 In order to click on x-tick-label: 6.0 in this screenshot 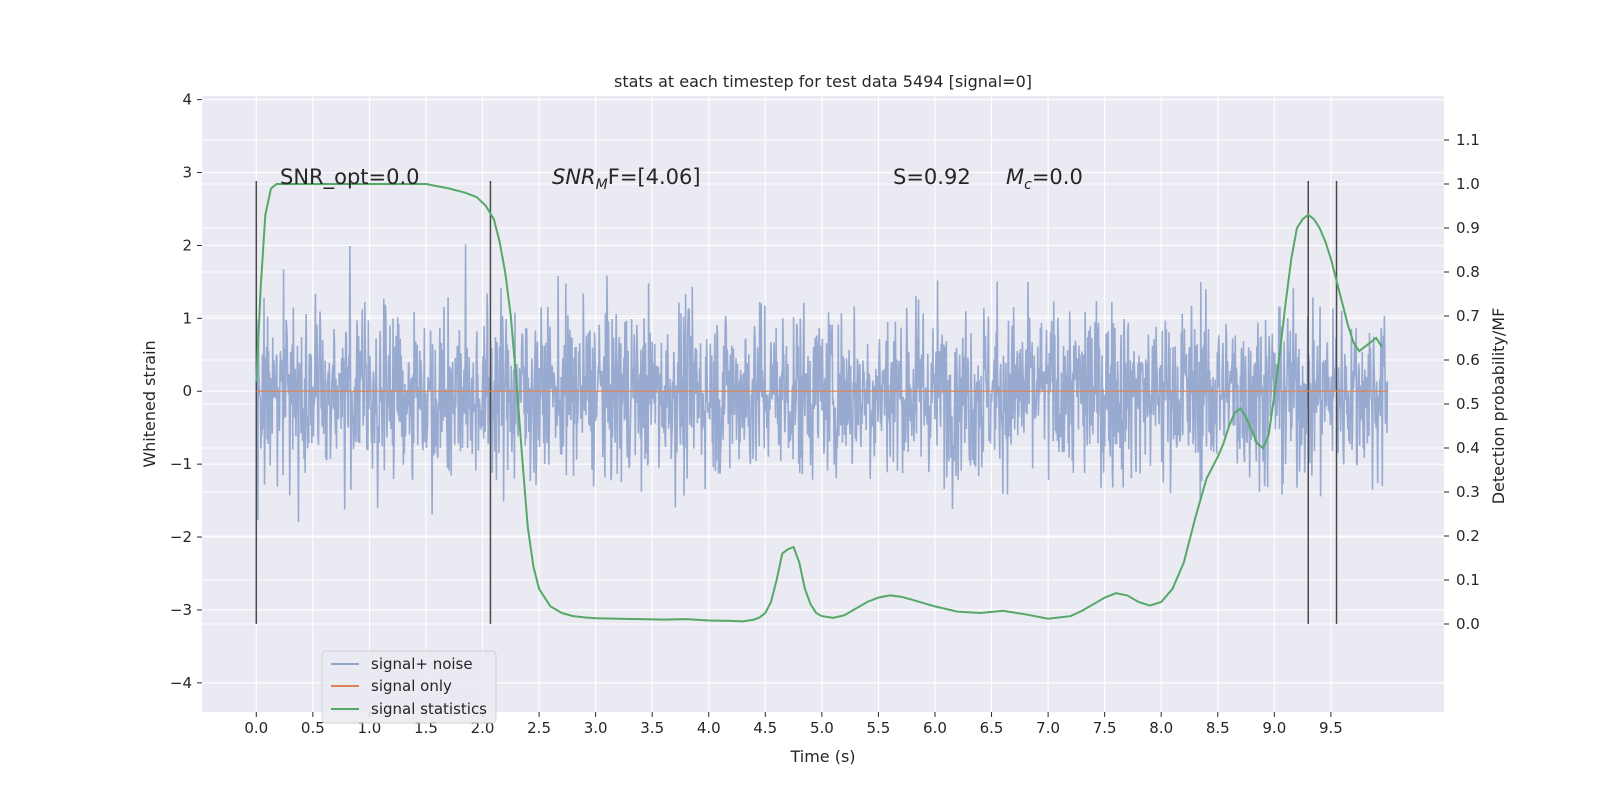, I will do `click(935, 728)`.